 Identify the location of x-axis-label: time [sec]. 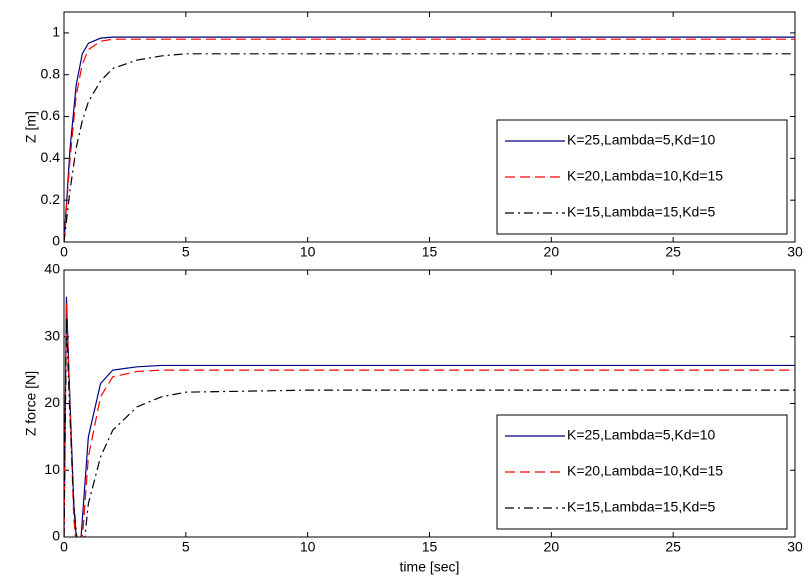
(430, 567).